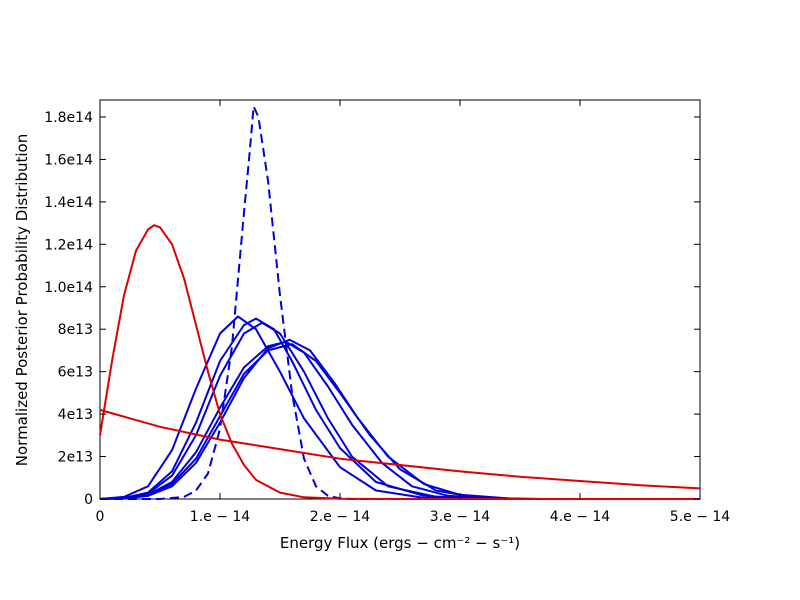  Describe the element at coordinates (88, 500) in the screenshot. I see `y-tick-label-0: 0` at that location.